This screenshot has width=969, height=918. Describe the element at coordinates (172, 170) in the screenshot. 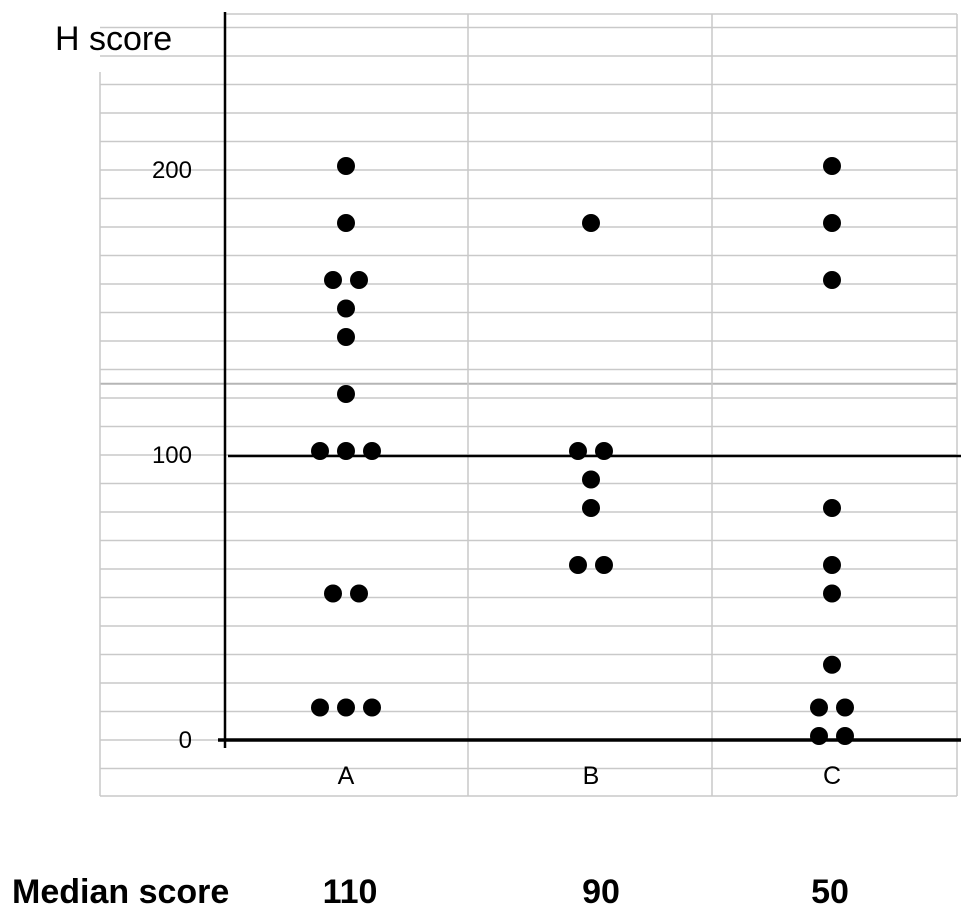

I see `y-tick-label: 200` at that location.